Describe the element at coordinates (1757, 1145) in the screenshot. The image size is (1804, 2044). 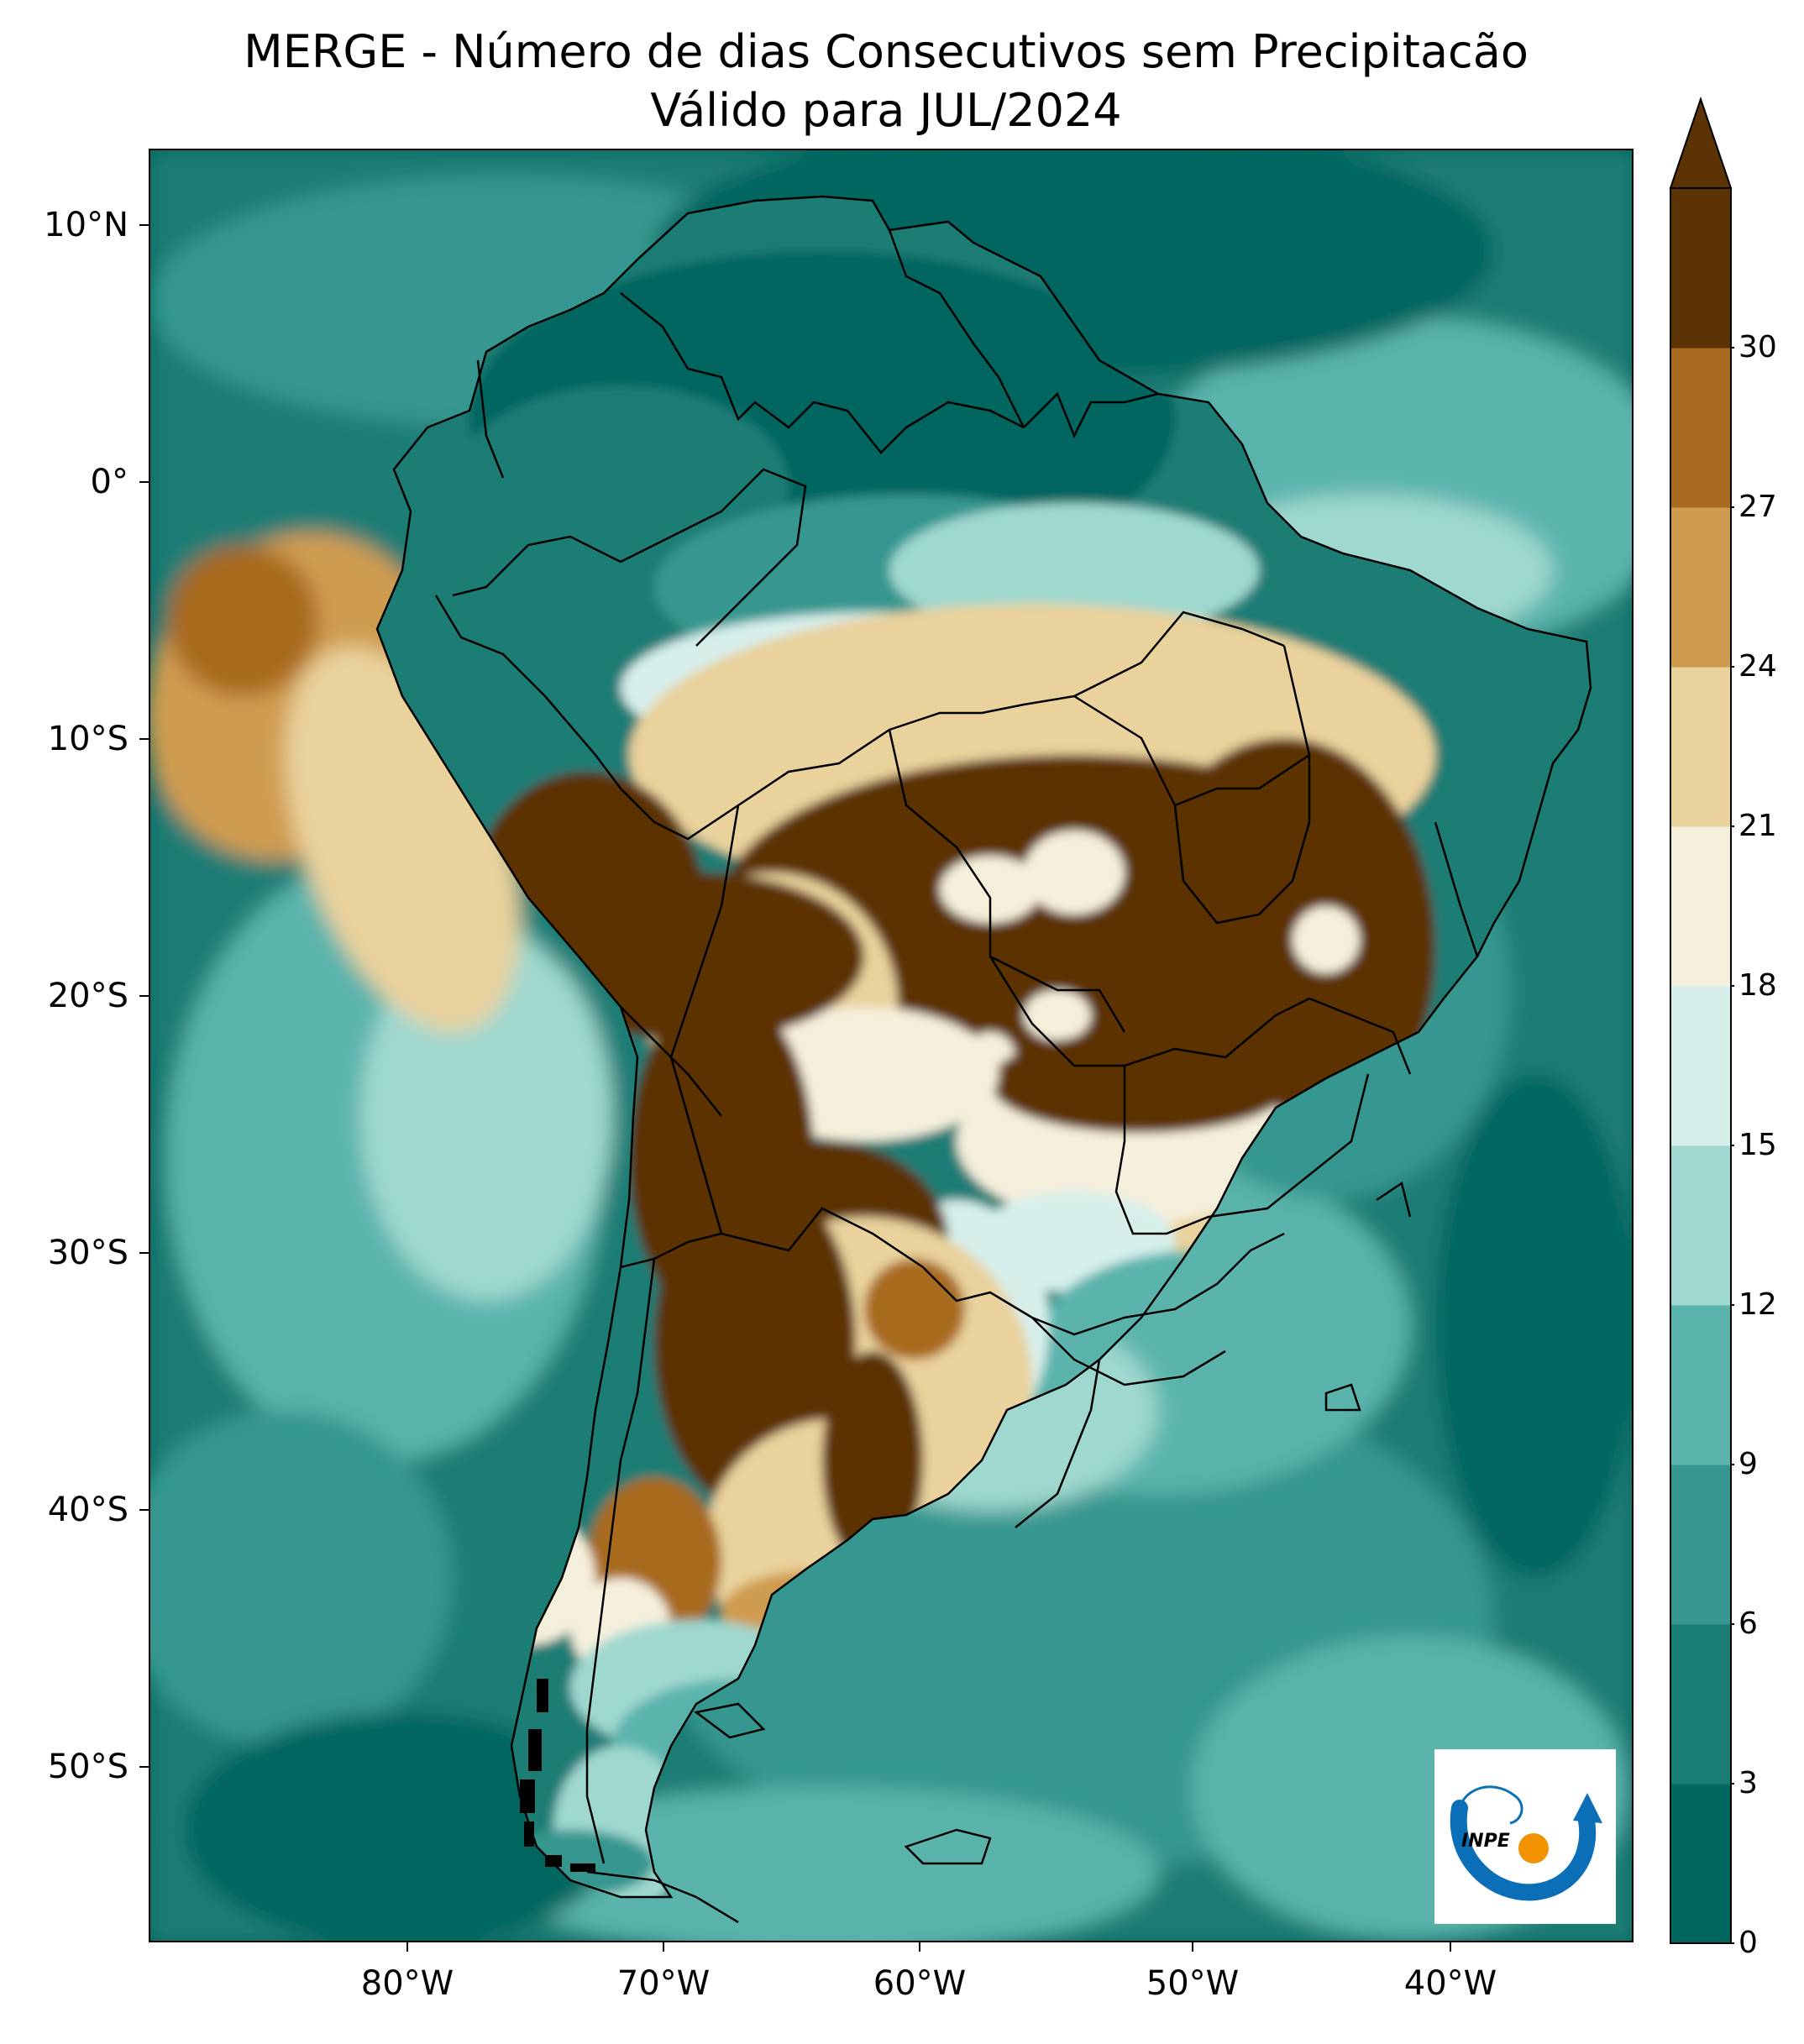
I see `colorbar-tick-label: 15` at that location.